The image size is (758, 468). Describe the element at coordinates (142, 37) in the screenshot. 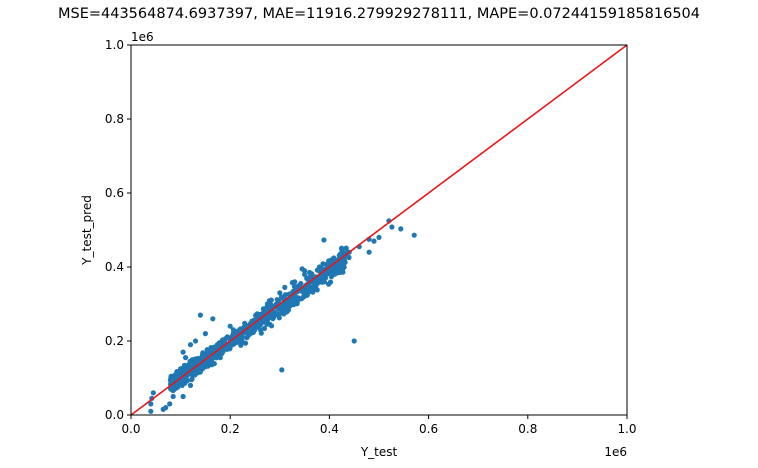

I see `y-offset-label: 1e6` at that location.